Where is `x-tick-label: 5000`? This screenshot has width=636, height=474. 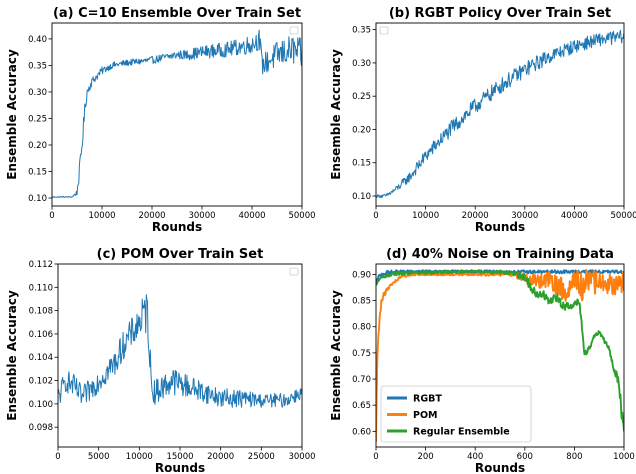
x-tick-label: 5000 is located at coordinates (99, 457).